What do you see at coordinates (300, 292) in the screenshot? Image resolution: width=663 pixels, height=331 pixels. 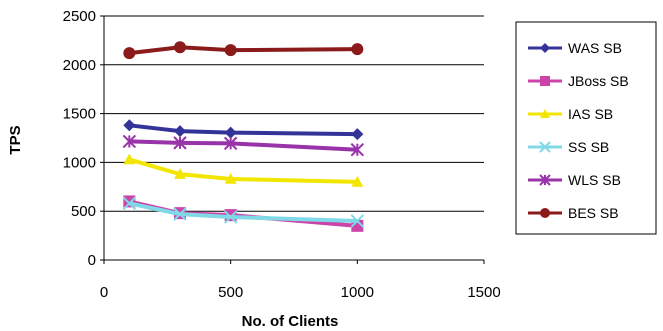 I see `x-tick-labels: 0 500 1000 1500` at bounding box center [300, 292].